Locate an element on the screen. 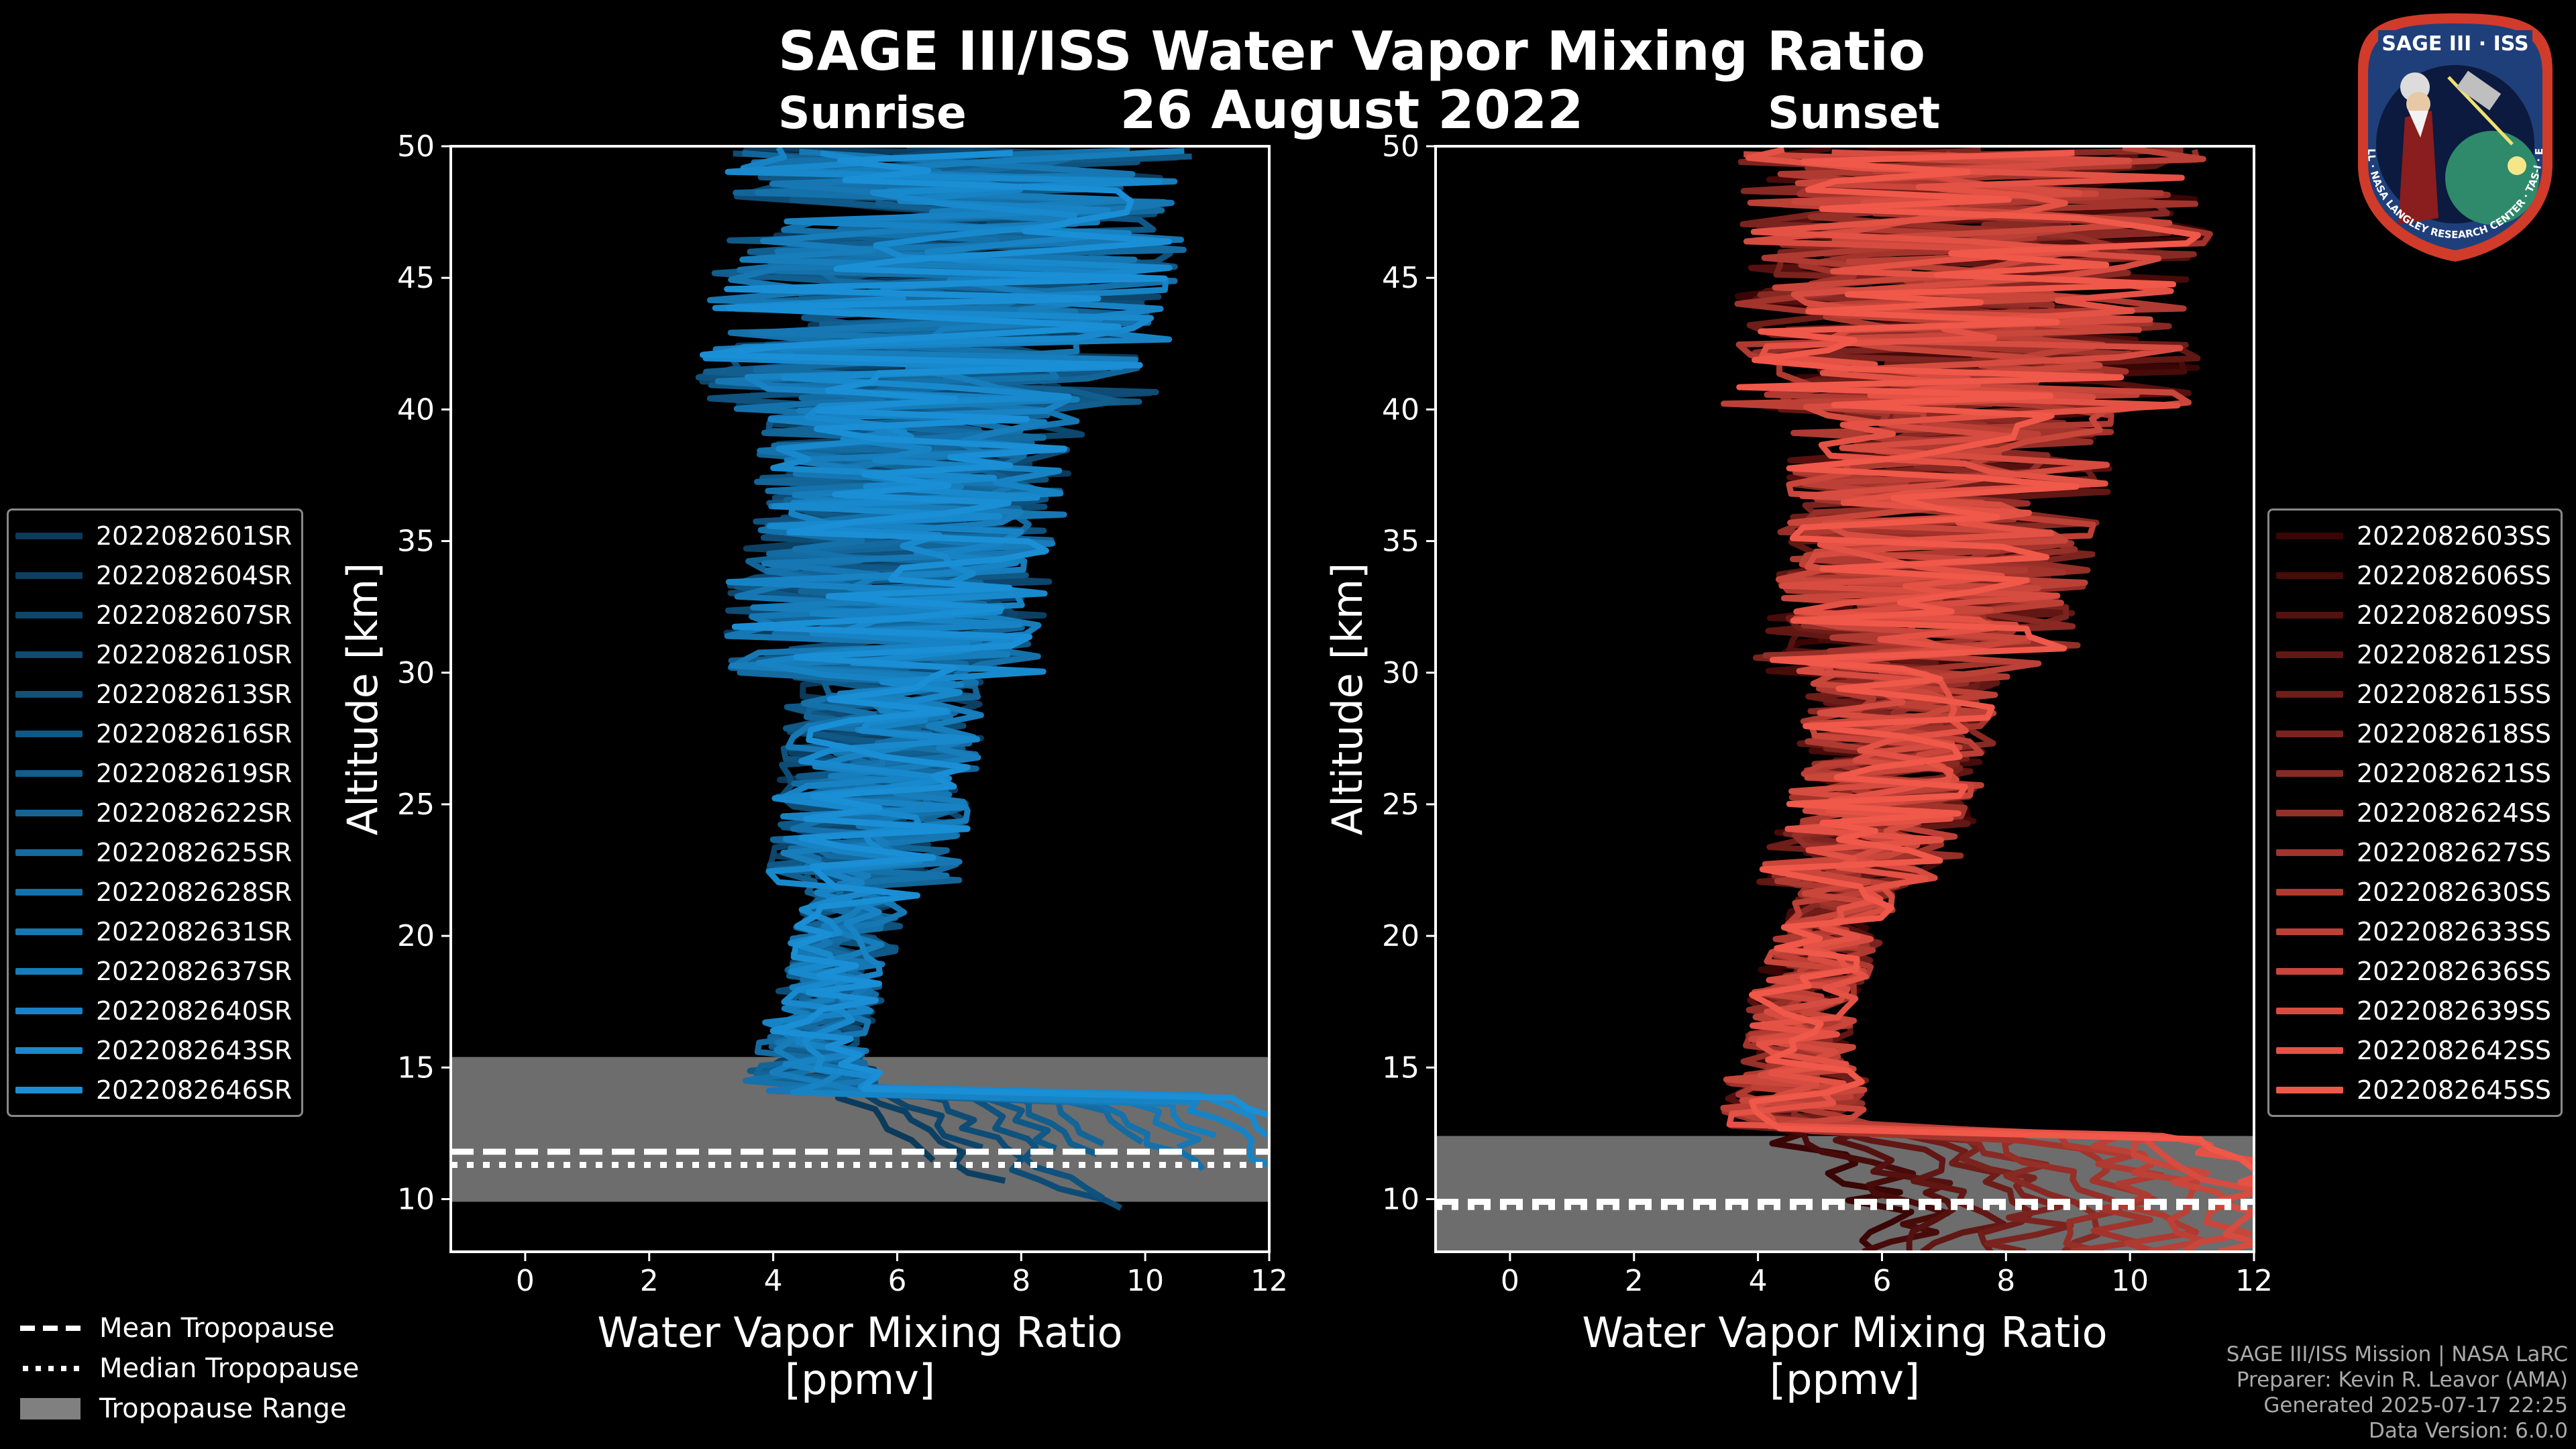 Image resolution: width=2576 pixels, height=1449 pixels. legend-entry-sunrise: 2022082628SR is located at coordinates (153, 892).